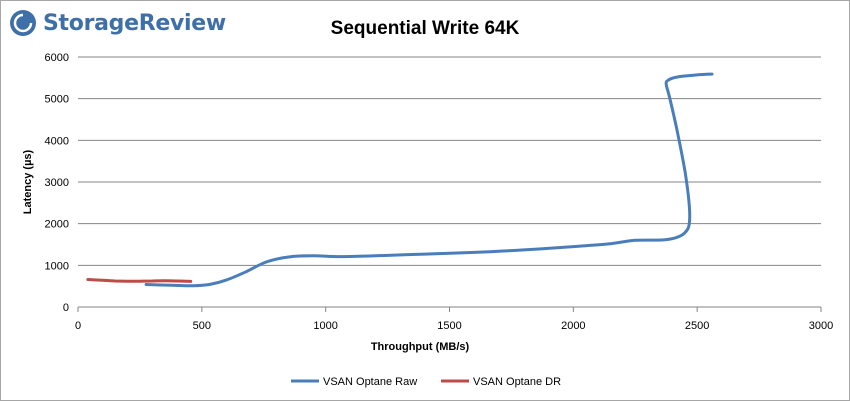  I want to click on x-tick-label: 3000, so click(821, 326).